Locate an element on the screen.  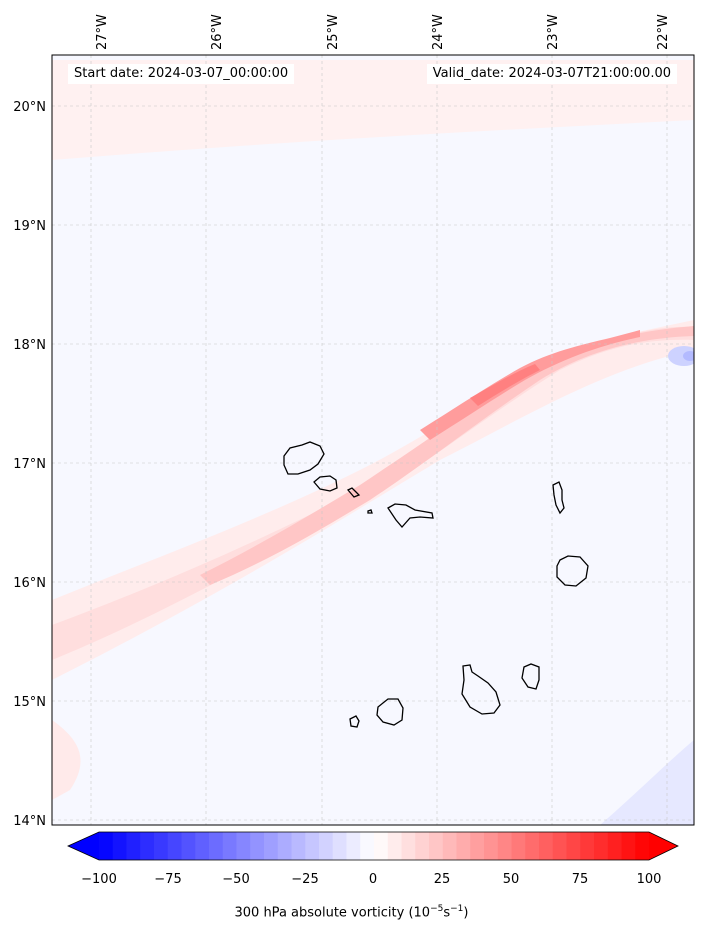
colorbar-outline is located at coordinates (373, 846).